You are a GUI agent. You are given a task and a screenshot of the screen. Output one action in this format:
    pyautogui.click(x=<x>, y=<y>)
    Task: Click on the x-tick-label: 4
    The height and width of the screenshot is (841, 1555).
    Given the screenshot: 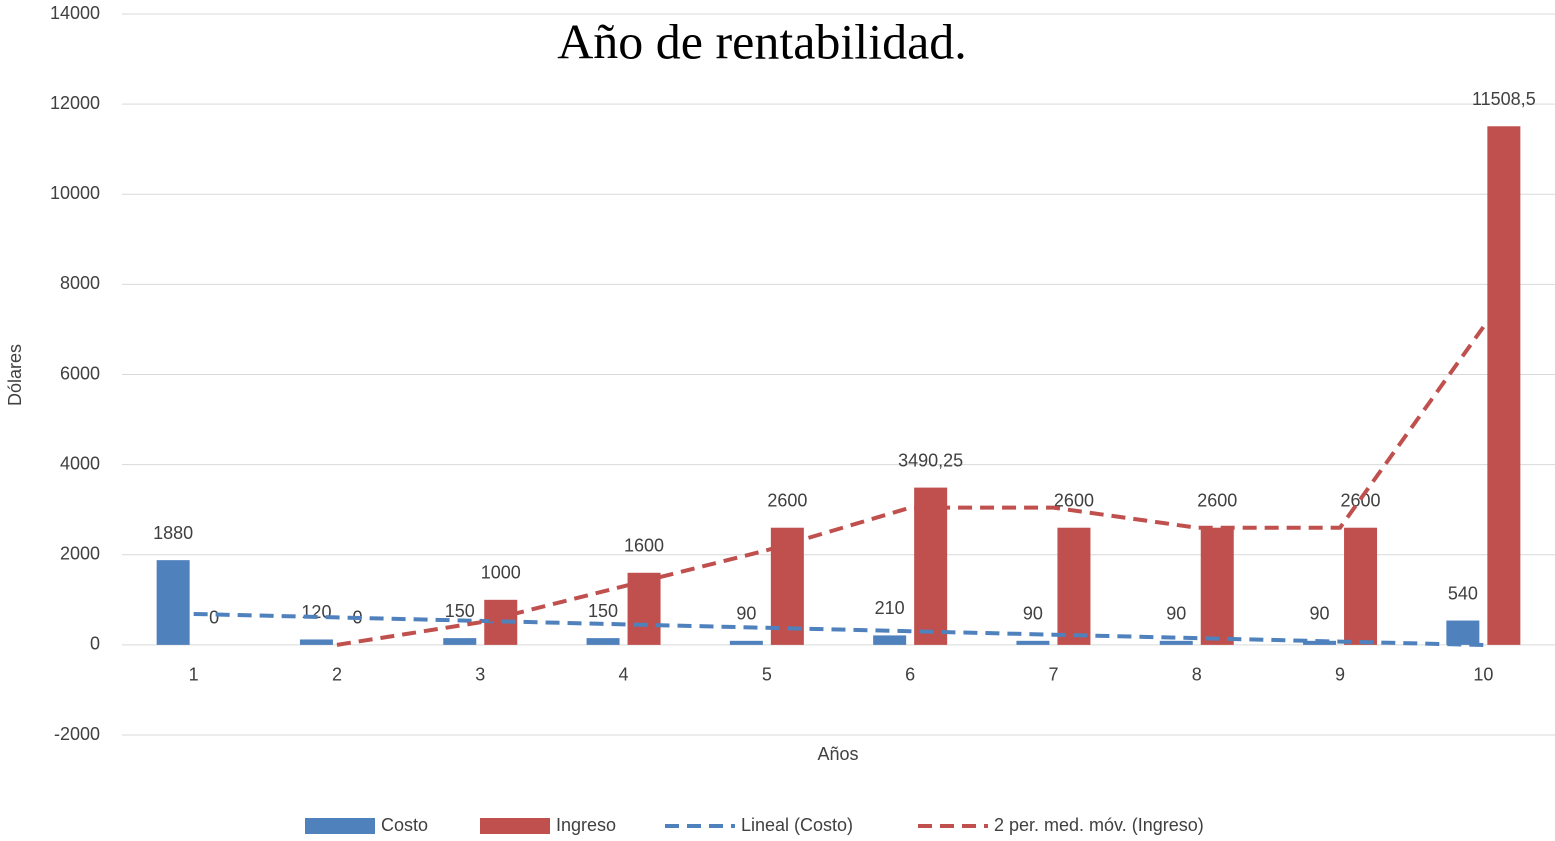 What is the action you would take?
    pyautogui.click(x=624, y=675)
    